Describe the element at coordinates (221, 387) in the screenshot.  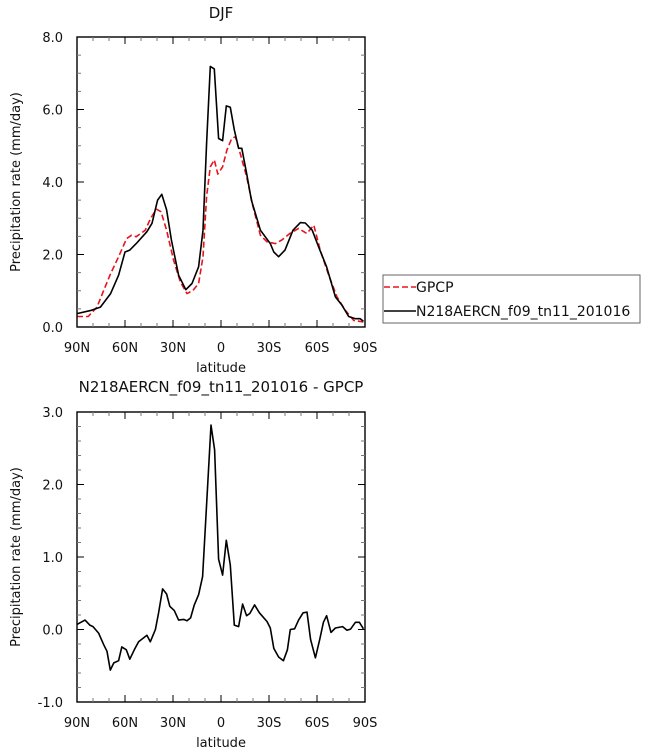
I see `chart-title: N218AERCN_f09_tn11_201016 - GPCP` at that location.